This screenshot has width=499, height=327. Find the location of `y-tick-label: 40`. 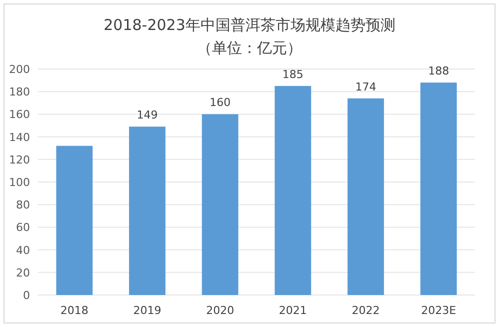

y-tick-label: 40 is located at coordinates (23, 250).